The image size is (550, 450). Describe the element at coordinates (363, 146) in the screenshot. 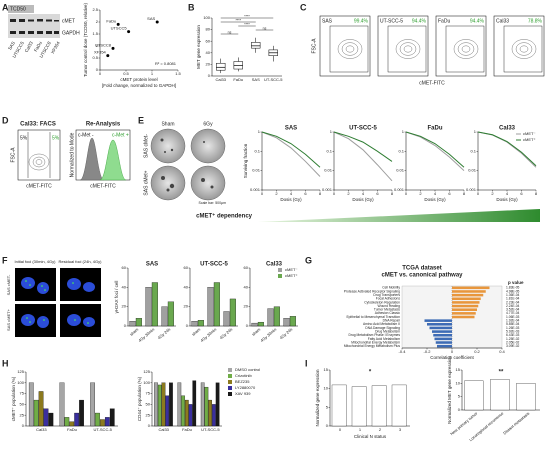

I see `series-line` at that location.